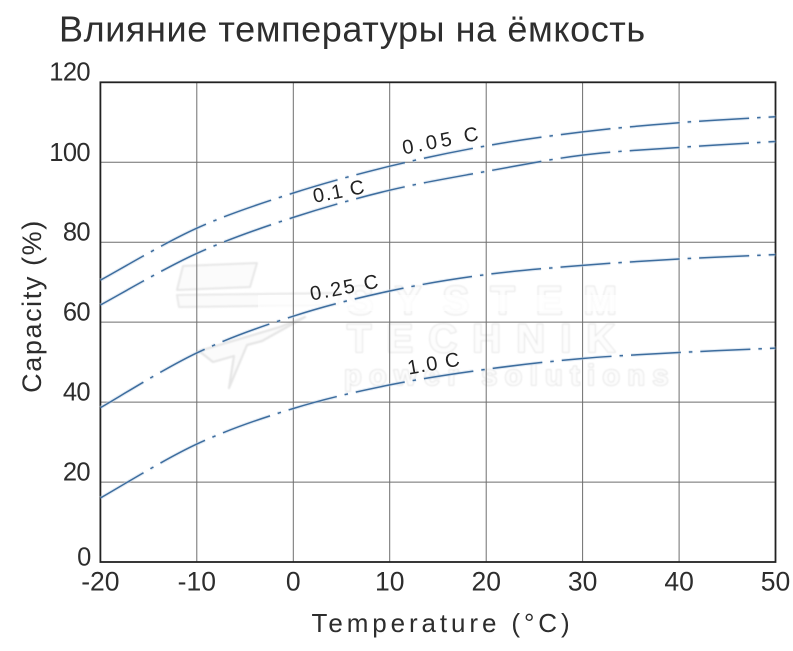 This screenshot has width=793, height=651. I want to click on svg-text: TECHNIK, so click(488, 339).